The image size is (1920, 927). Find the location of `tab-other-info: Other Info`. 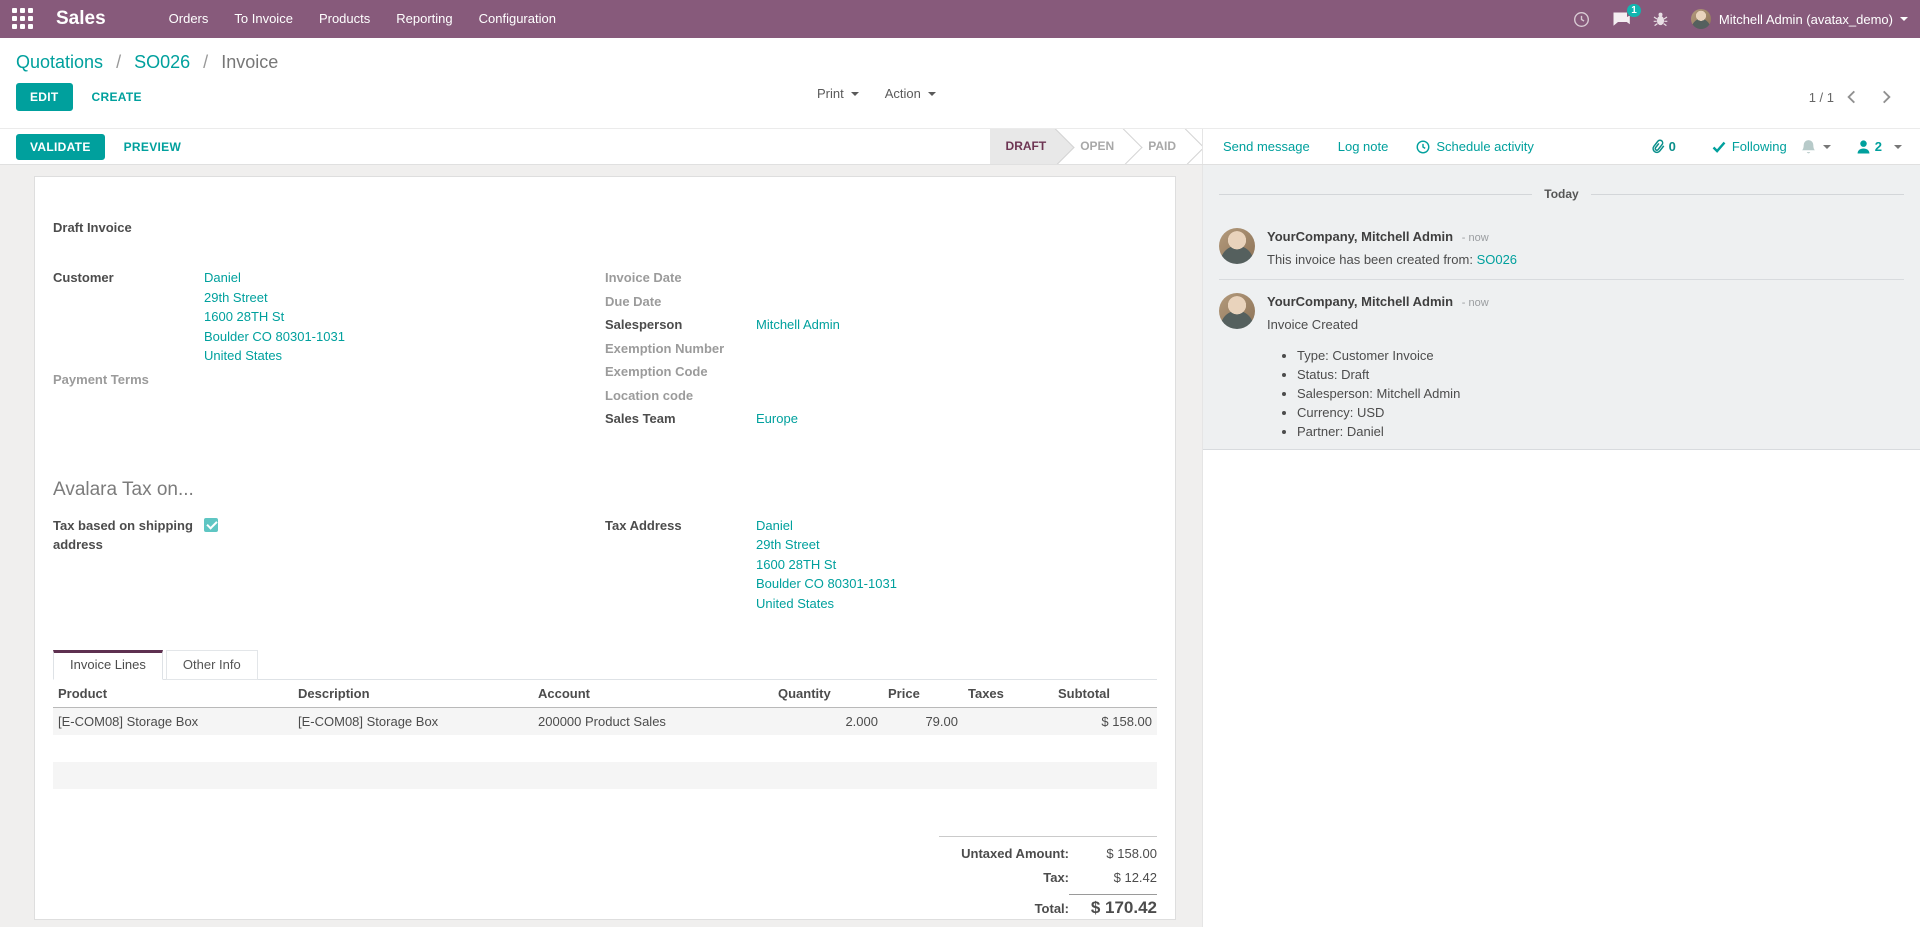

tab-other-info: Other Info is located at coordinates (211, 665).